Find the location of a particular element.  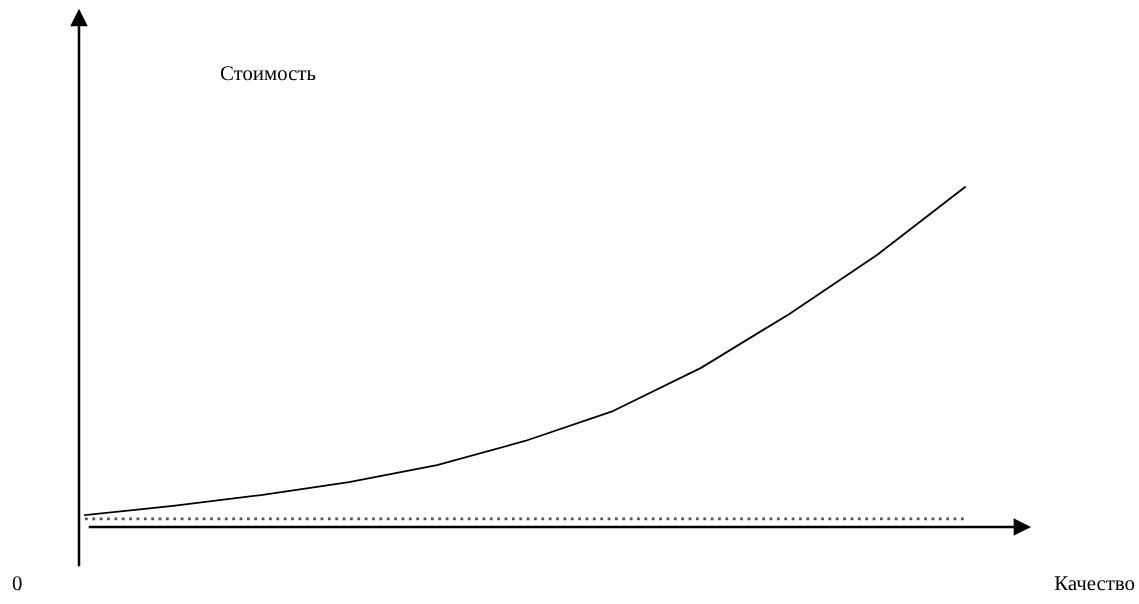

text: 0 is located at coordinates (17, 583).